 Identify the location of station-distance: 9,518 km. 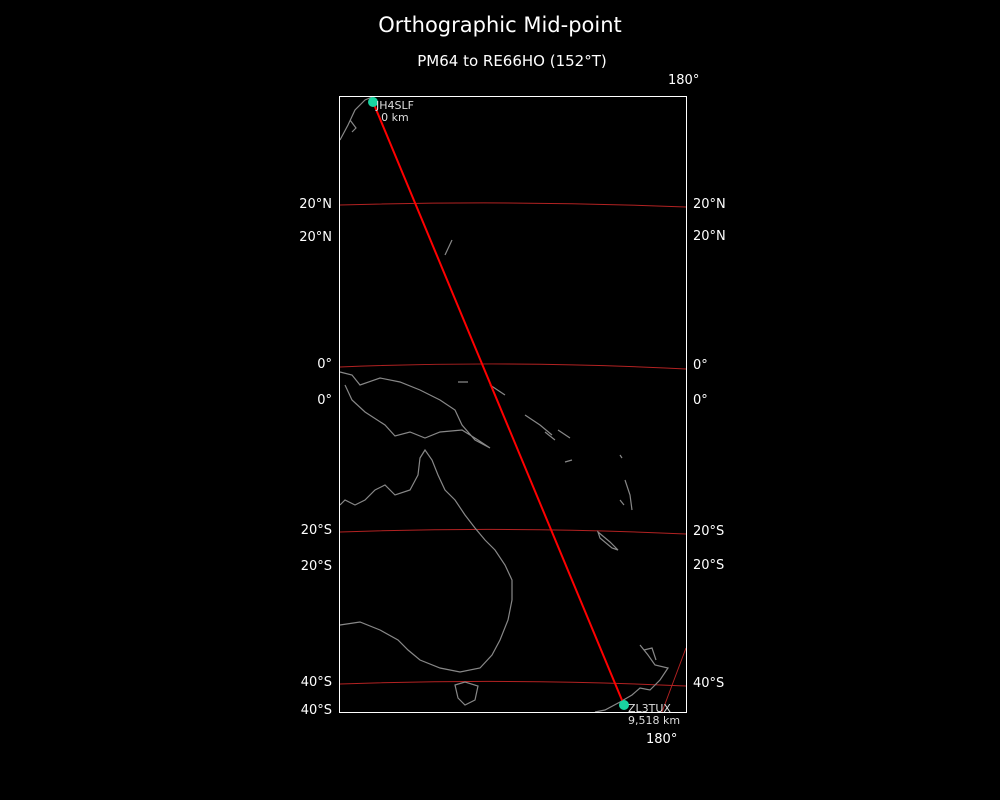
(654, 720).